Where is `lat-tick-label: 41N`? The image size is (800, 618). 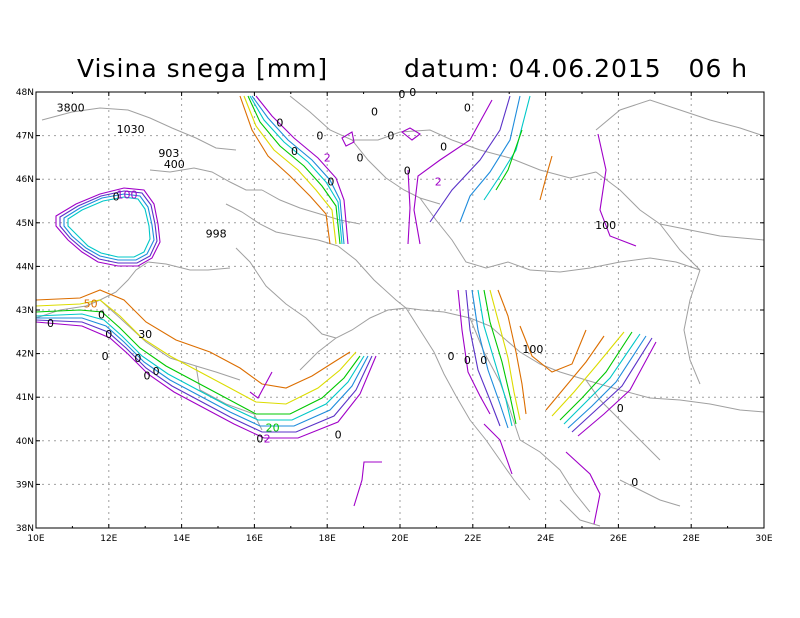 lat-tick-label: 41N is located at coordinates (25, 398).